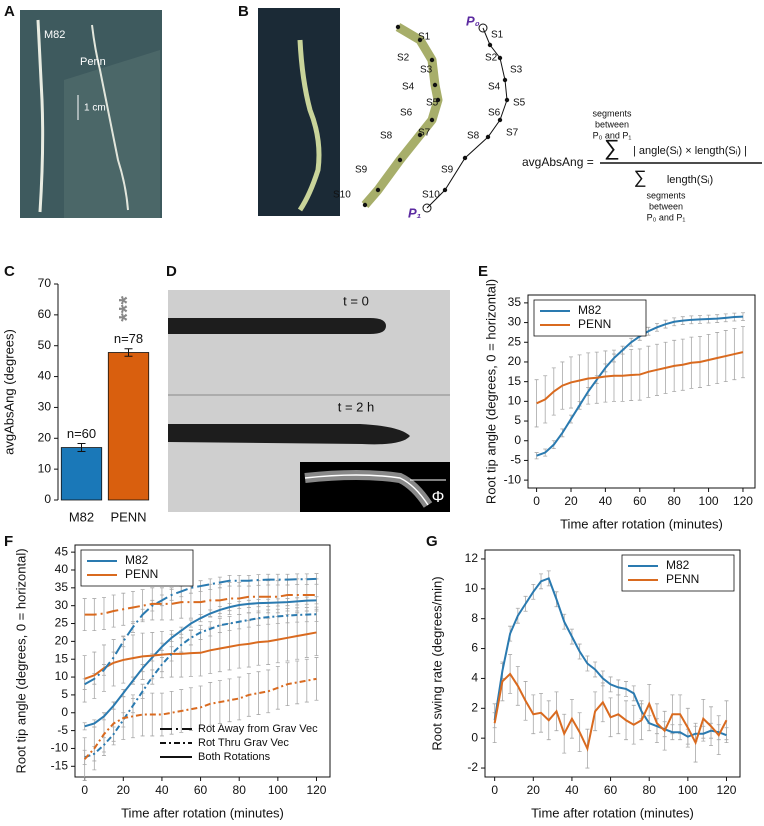  Describe the element at coordinates (45, 345) in the screenshot. I see `y-tick-label: 50` at that location.